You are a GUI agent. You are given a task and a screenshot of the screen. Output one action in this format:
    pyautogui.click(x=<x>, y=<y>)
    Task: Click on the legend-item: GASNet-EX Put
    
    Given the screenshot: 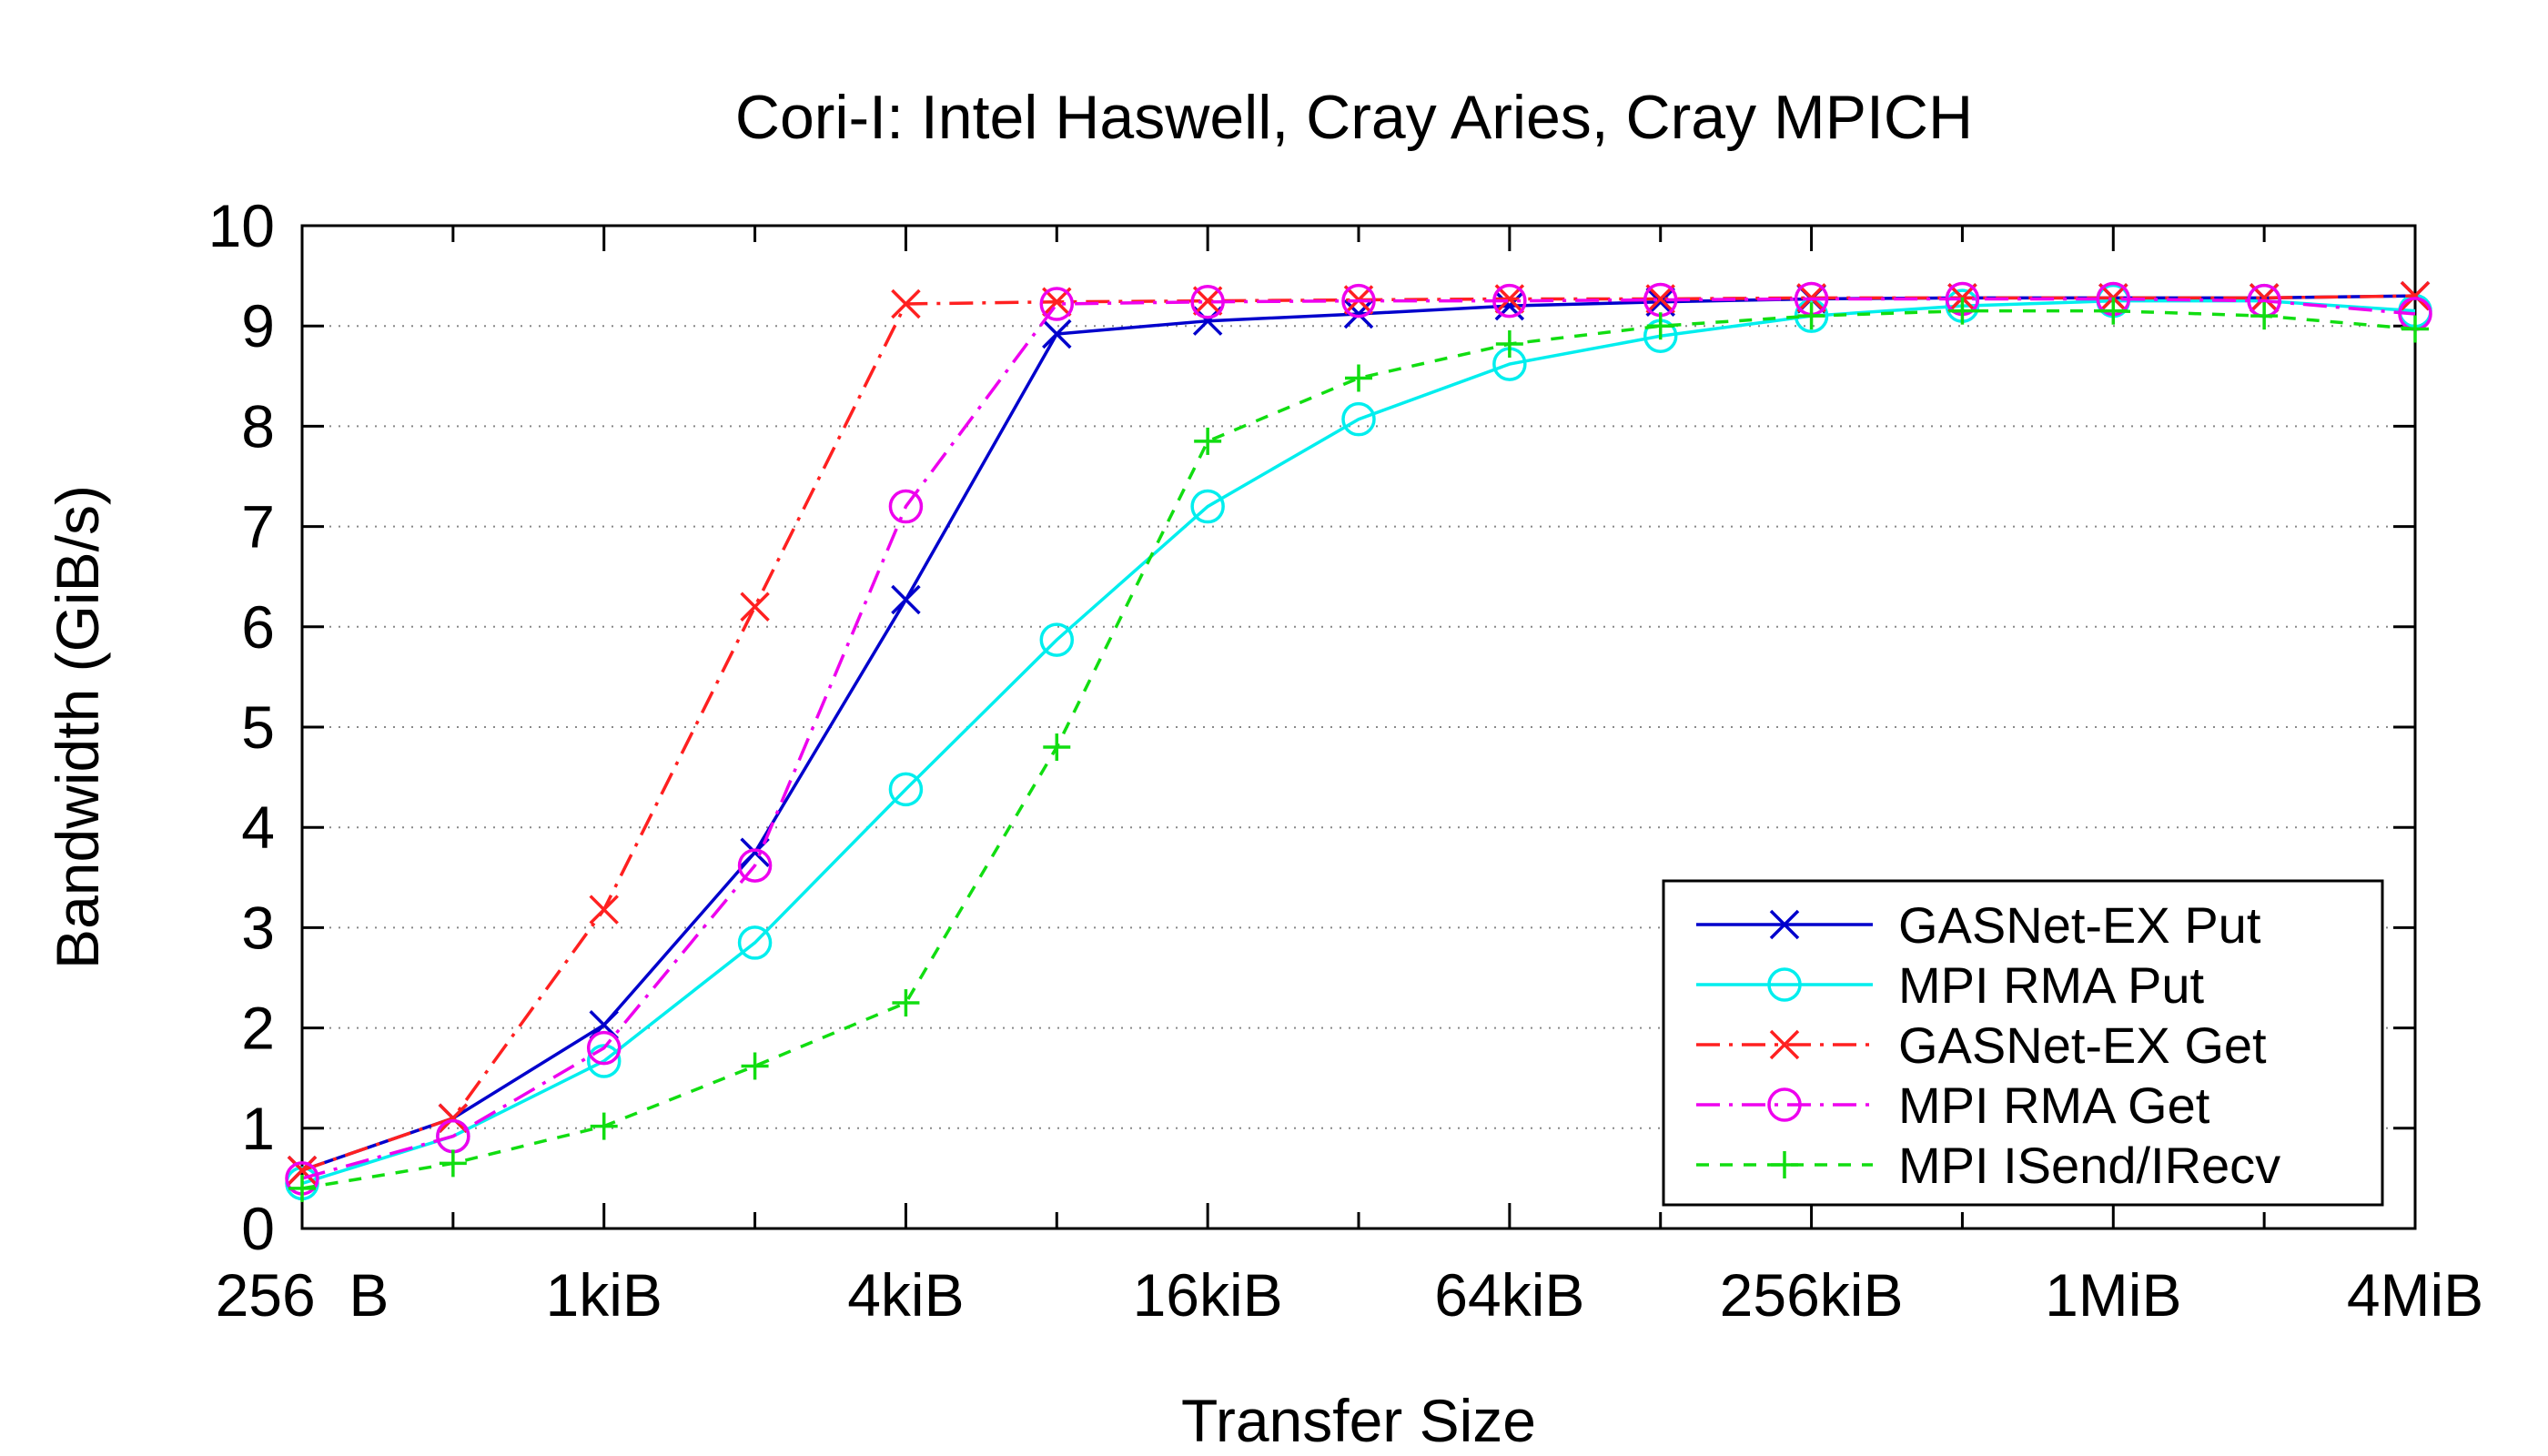 What is the action you would take?
    pyautogui.click(x=1979, y=925)
    